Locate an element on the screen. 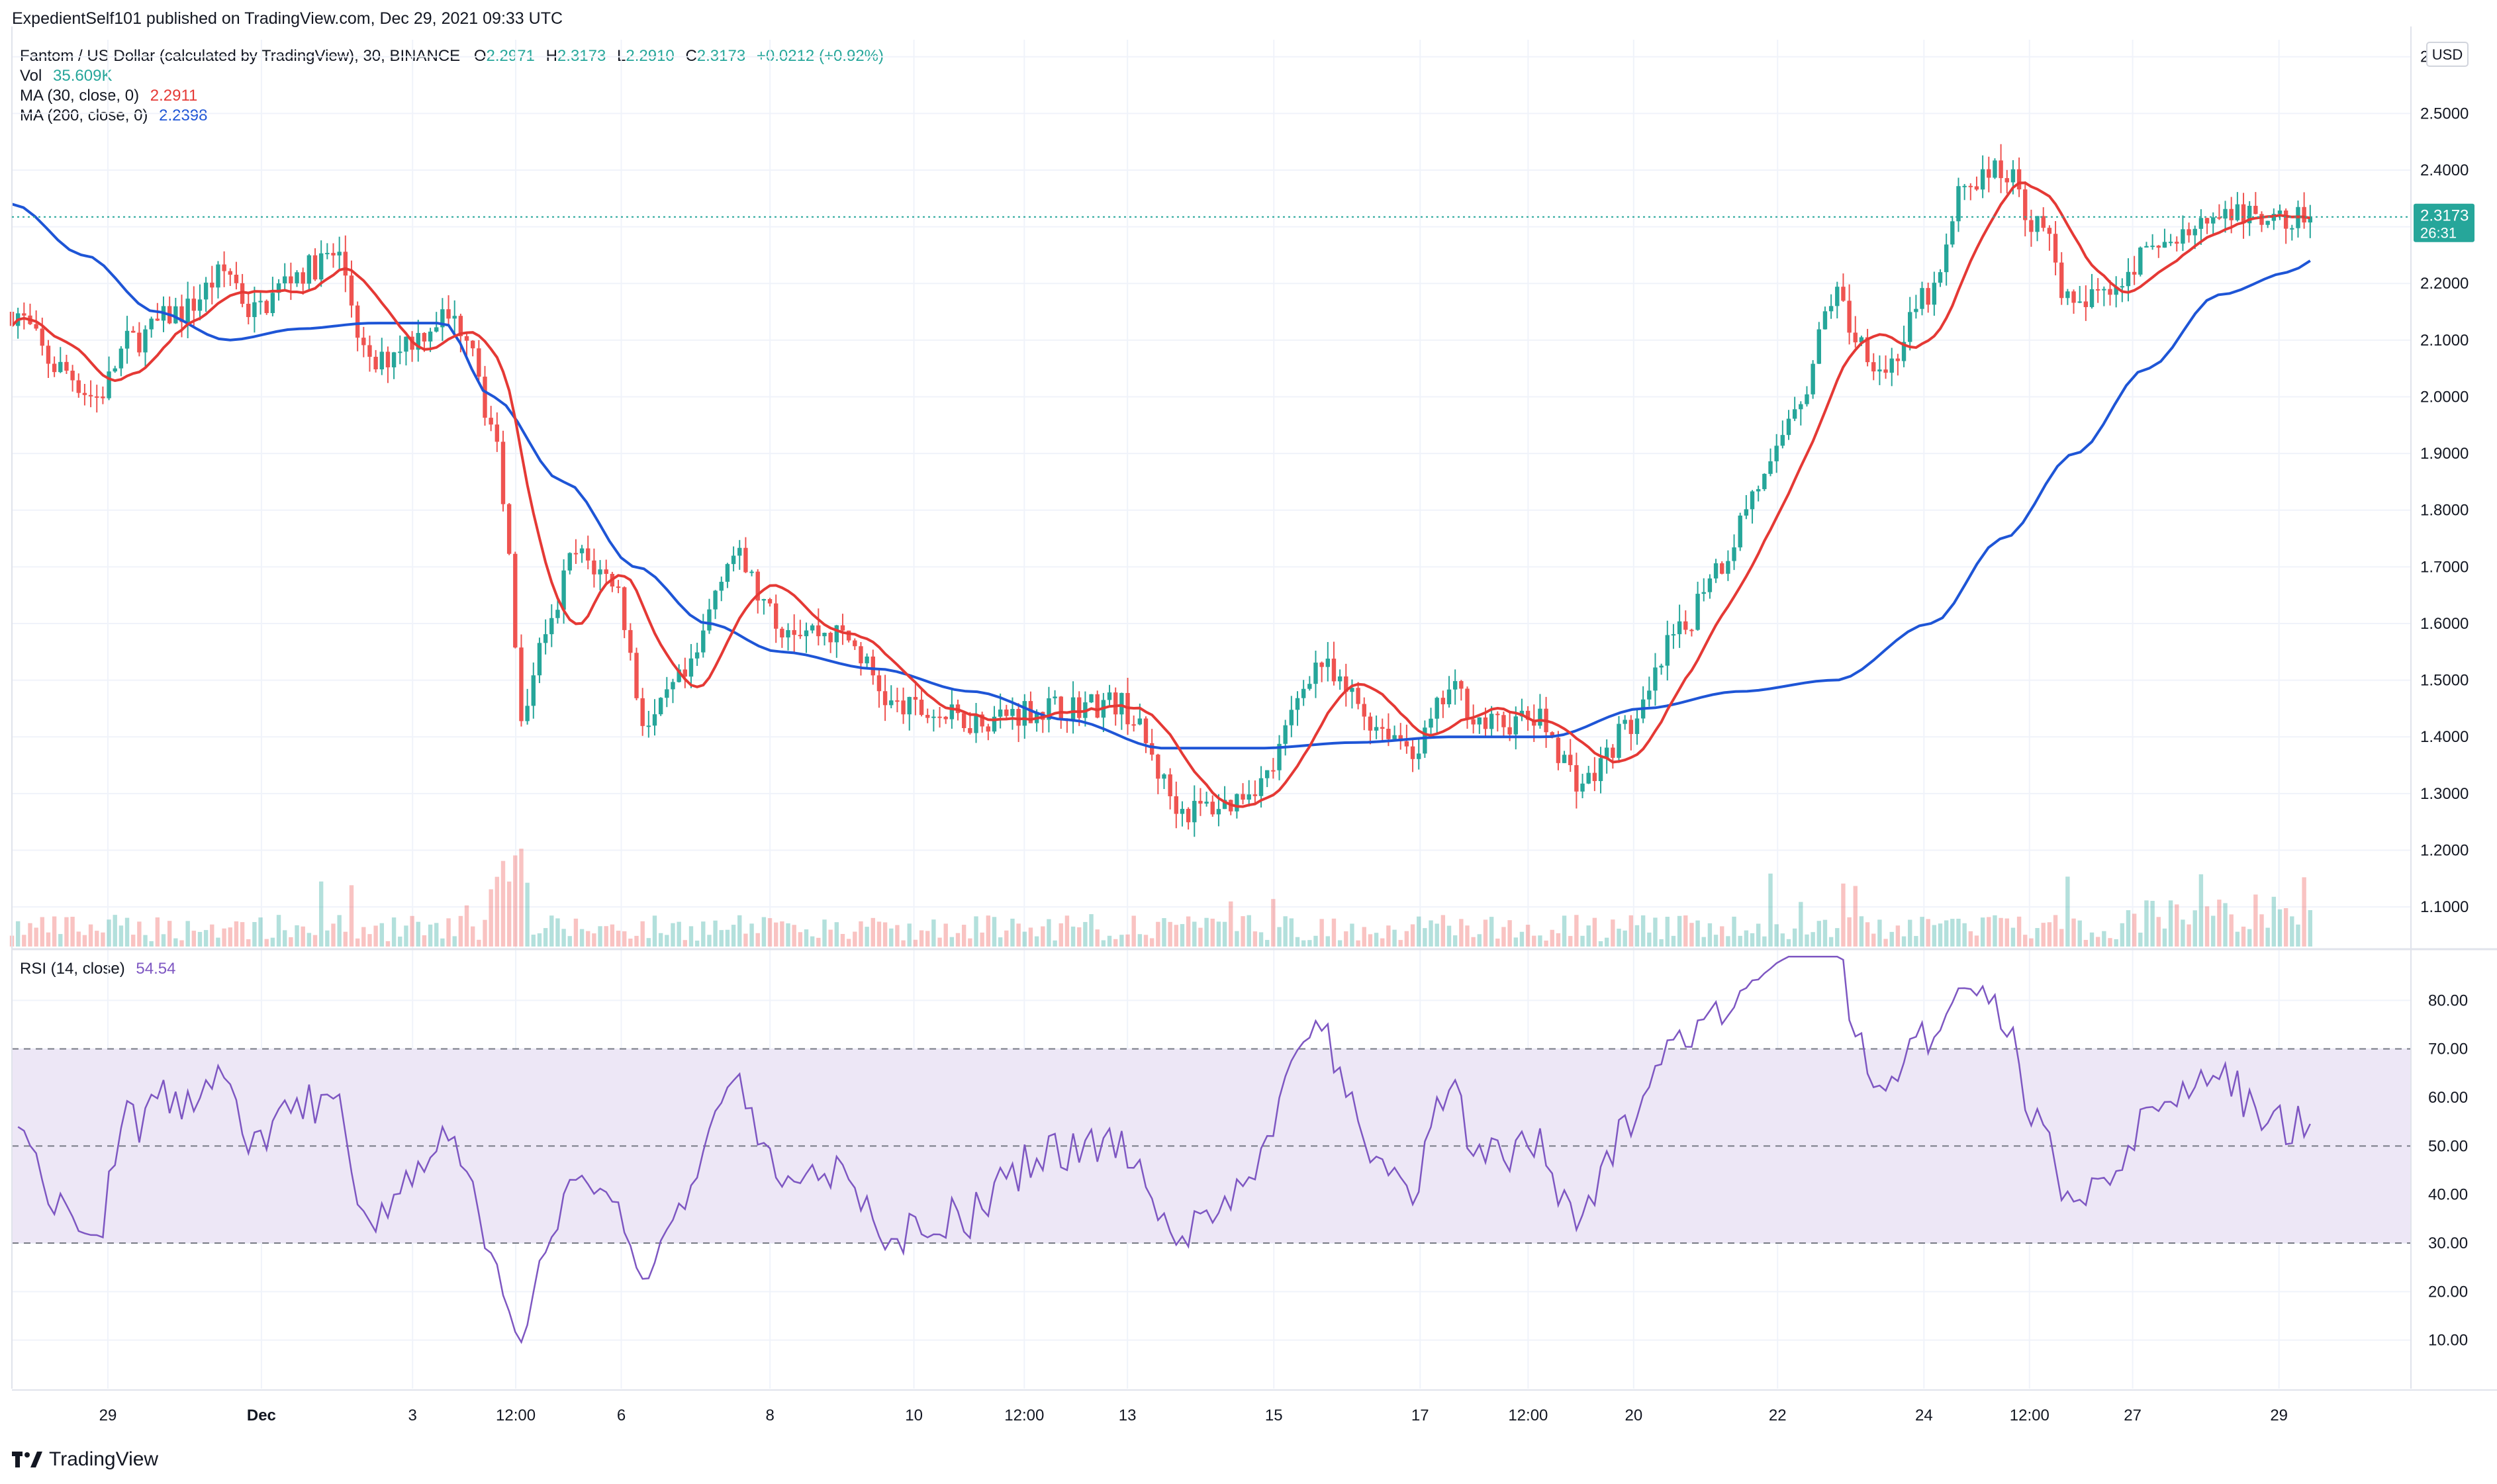  last-price-marker: 2.3173 26:31 is located at coordinates (1243, 222).